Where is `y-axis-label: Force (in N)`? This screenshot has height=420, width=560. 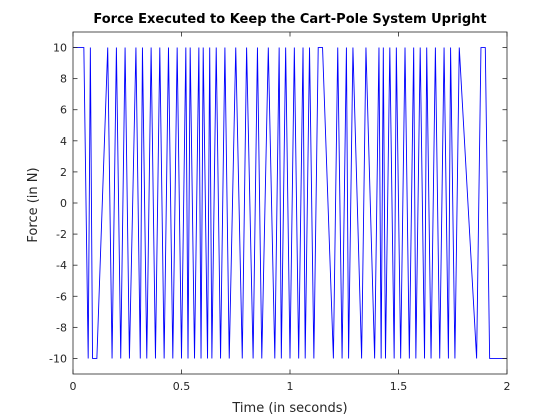 y-axis-label: Force (in N) is located at coordinates (33, 204).